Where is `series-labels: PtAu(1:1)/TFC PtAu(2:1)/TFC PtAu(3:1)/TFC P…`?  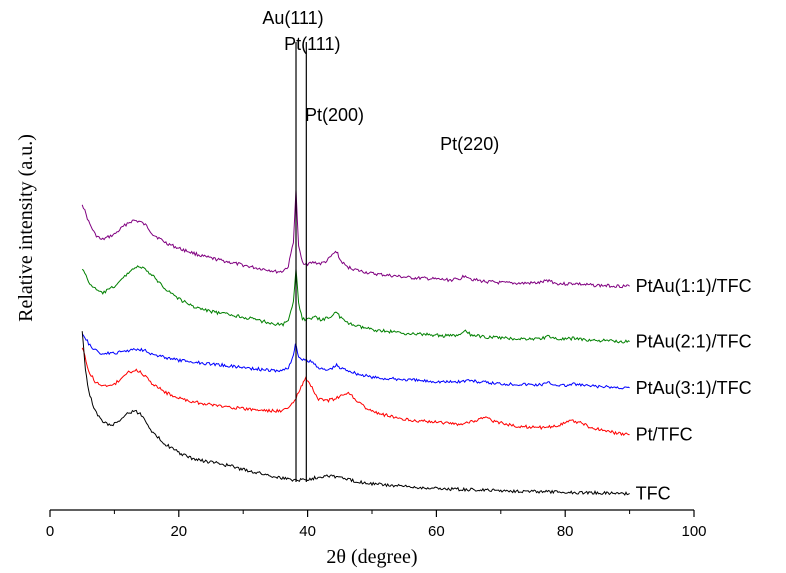 series-labels: PtAu(1:1)/TFC PtAu(2:1)/TFC PtAu(3:1)/TFC P… is located at coordinates (694, 389).